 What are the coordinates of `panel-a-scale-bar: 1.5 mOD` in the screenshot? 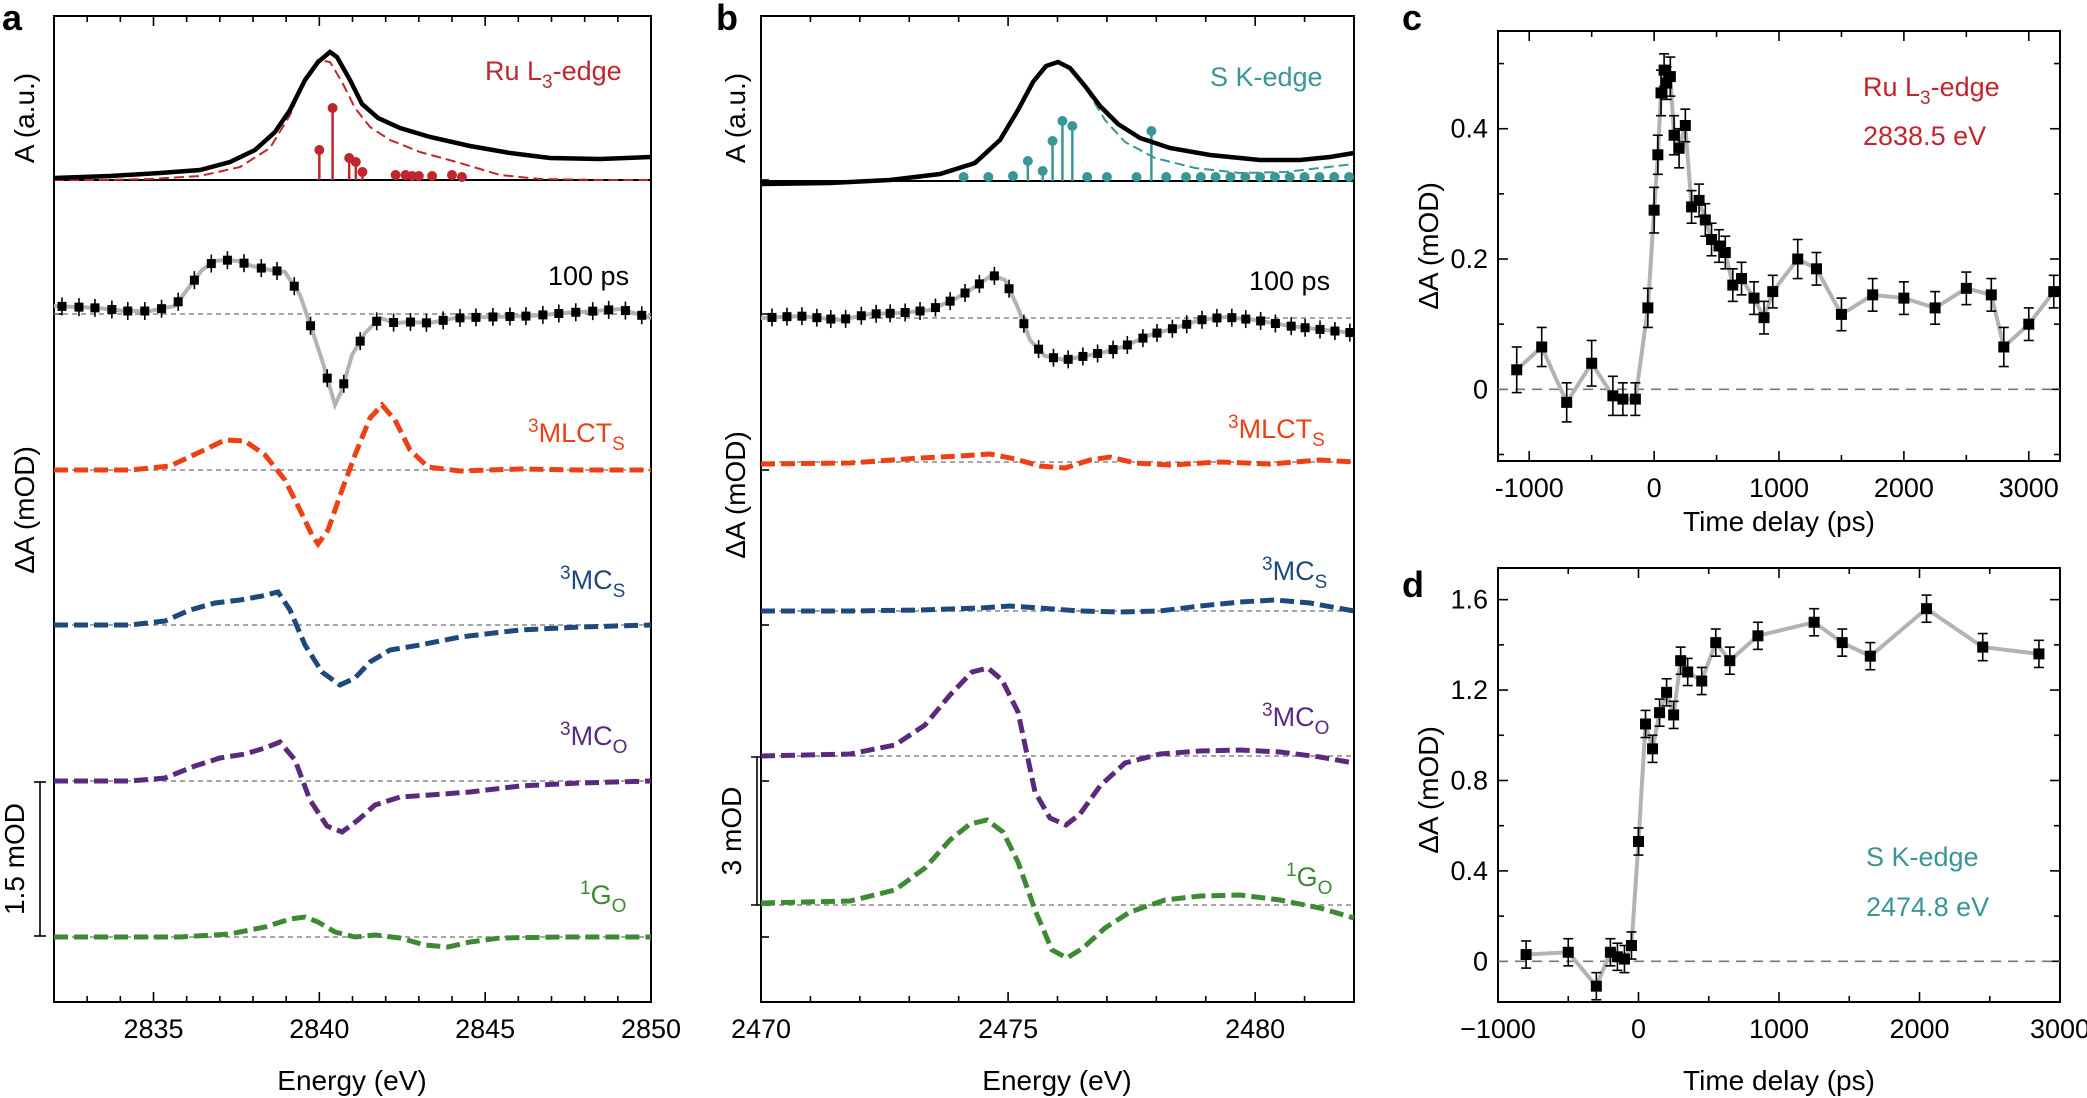 It's located at (23, 859).